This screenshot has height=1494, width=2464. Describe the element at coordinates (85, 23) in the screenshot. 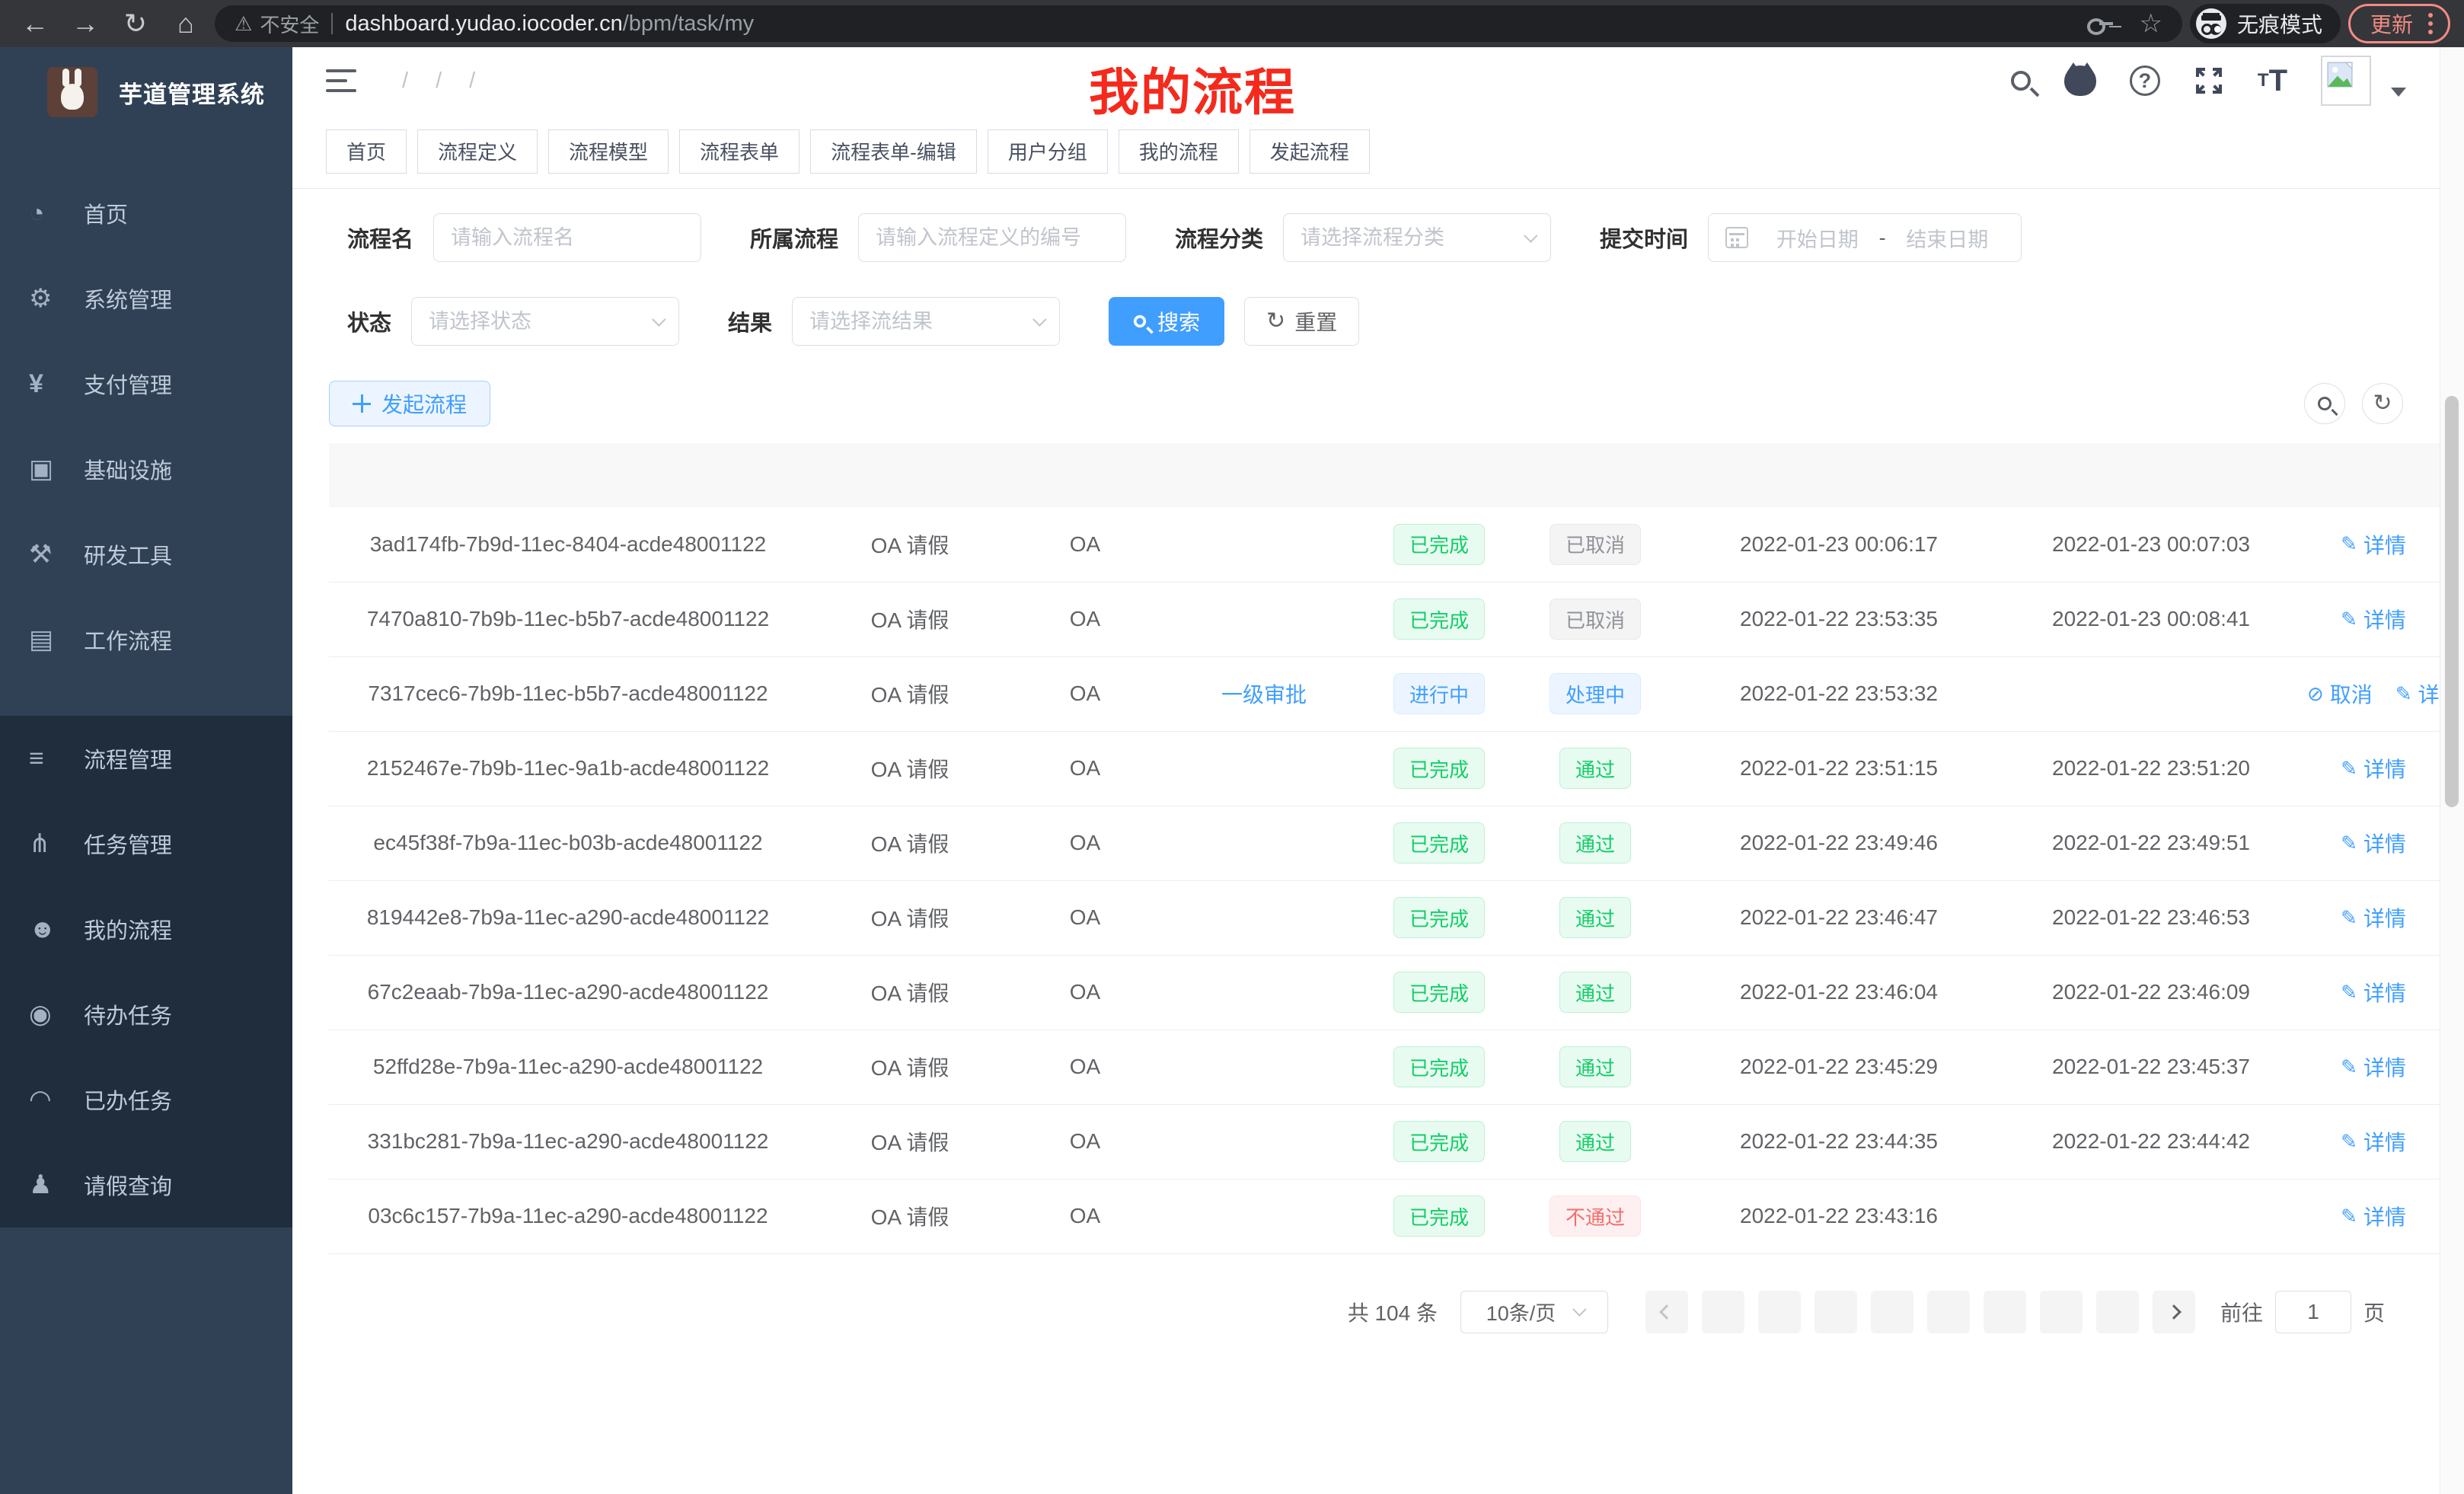

I see `forward-icon: →` at that location.